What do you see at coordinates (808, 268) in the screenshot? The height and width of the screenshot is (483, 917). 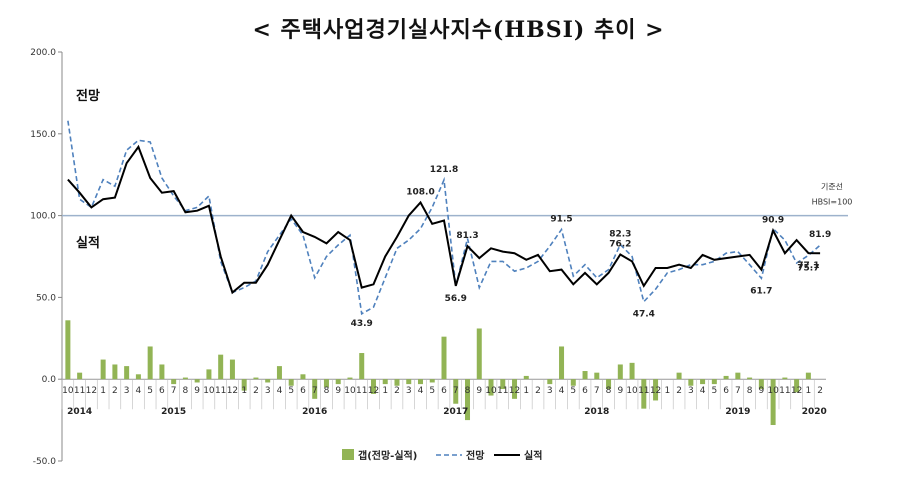 I see `data-label: 75.7` at bounding box center [808, 268].